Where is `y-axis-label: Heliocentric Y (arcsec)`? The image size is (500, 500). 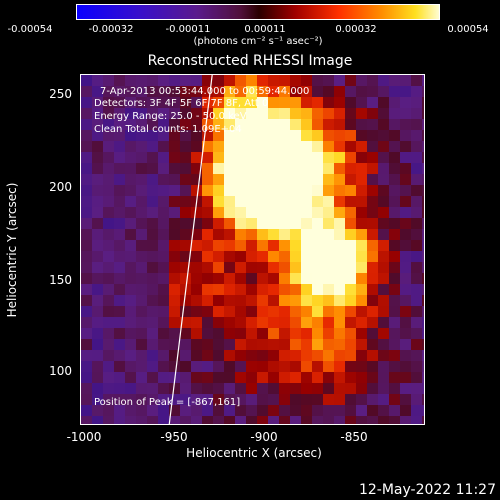
y-axis-label: Heliocentric Y (arcsec) is located at coordinates (12, 250).